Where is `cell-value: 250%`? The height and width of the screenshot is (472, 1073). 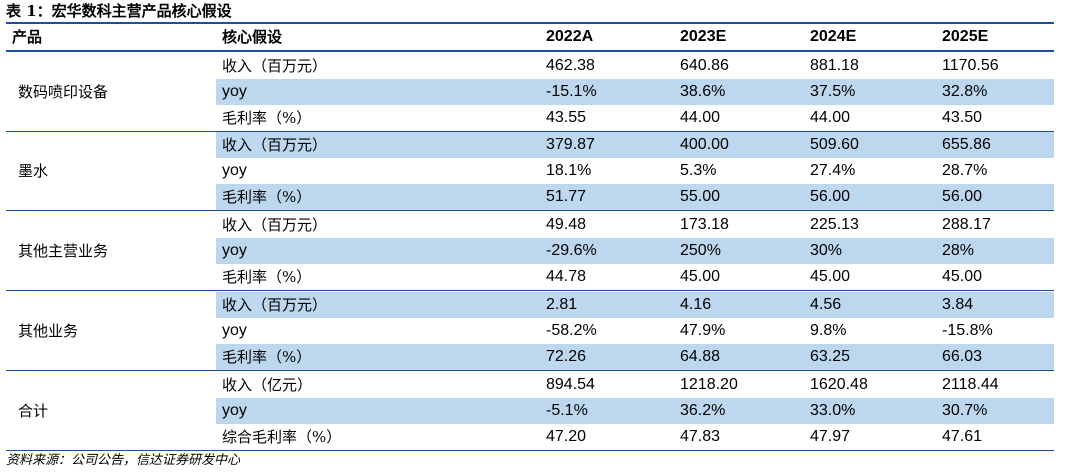
cell-value: 250% is located at coordinates (700, 250).